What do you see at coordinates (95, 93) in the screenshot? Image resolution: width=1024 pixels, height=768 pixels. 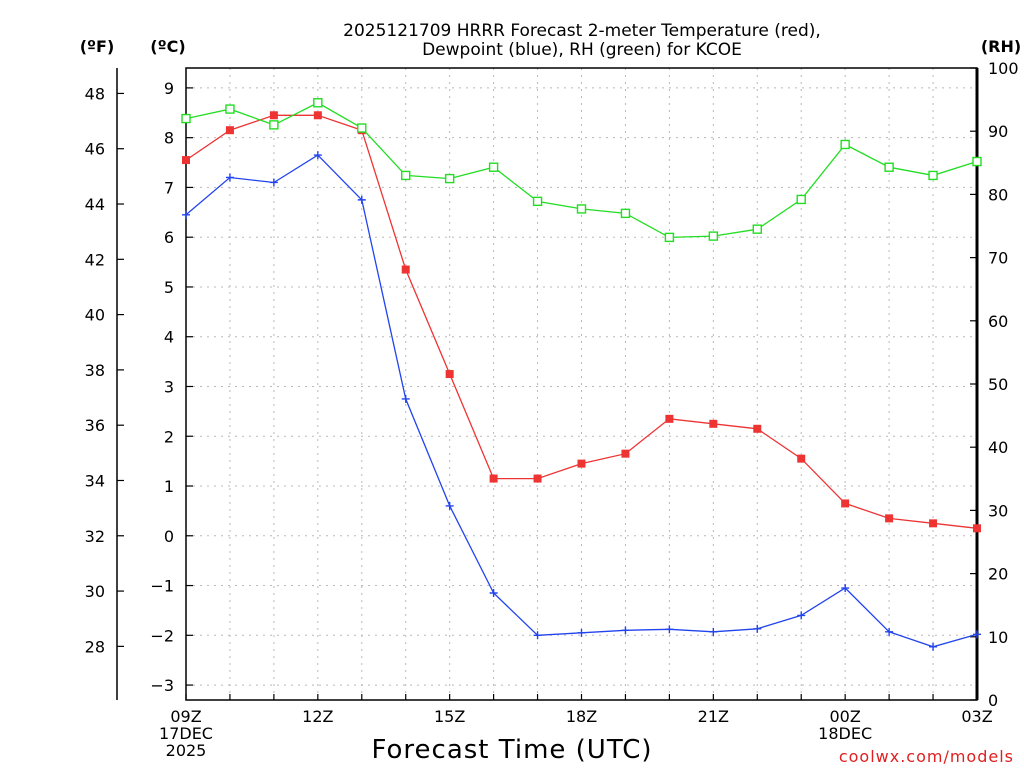 I see `fahrenheit-tick-label: 48` at bounding box center [95, 93].